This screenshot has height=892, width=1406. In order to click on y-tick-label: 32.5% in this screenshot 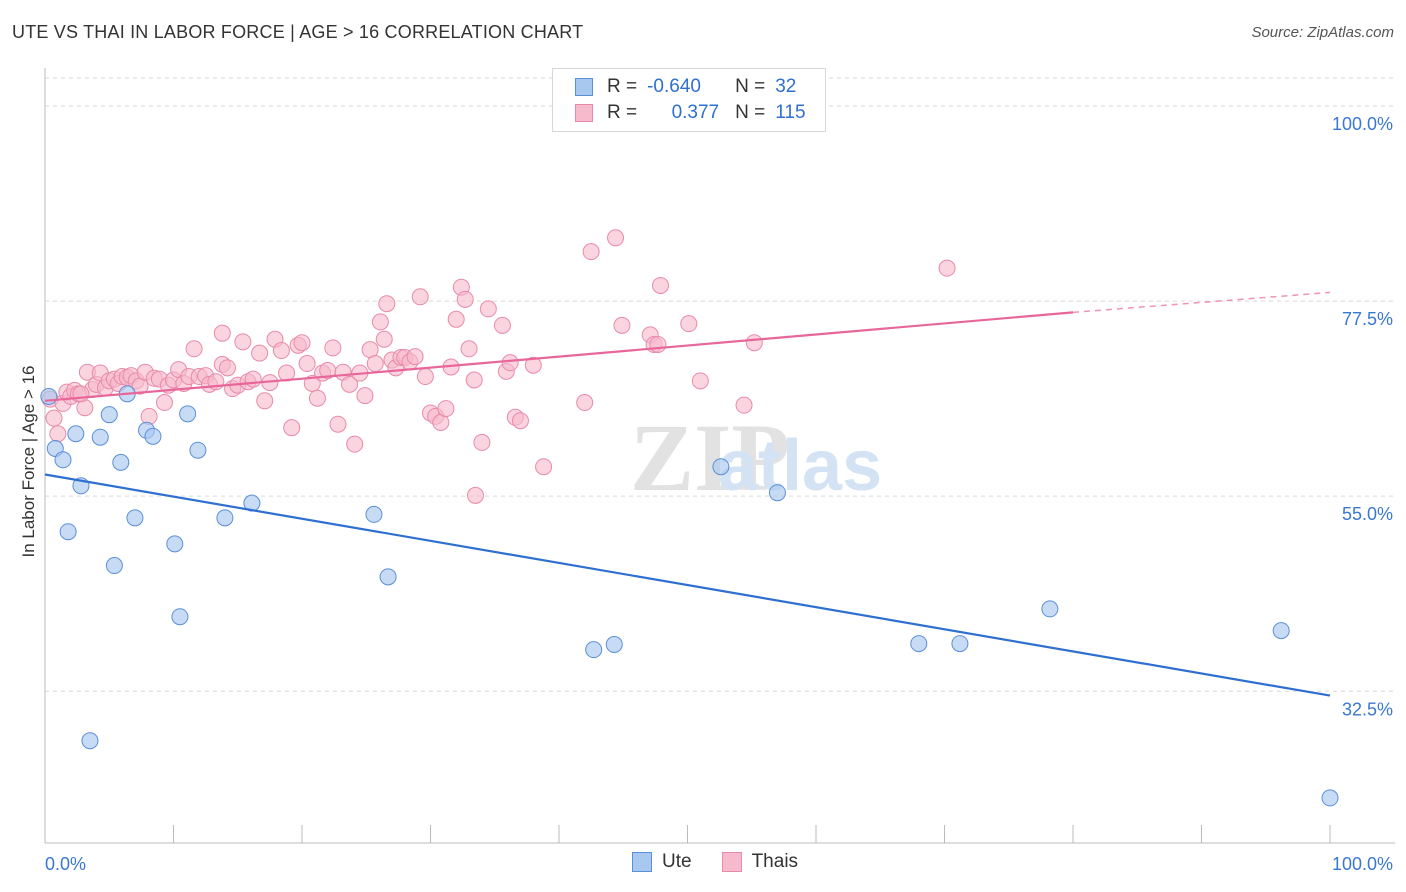, I will do `click(1367, 709)`.